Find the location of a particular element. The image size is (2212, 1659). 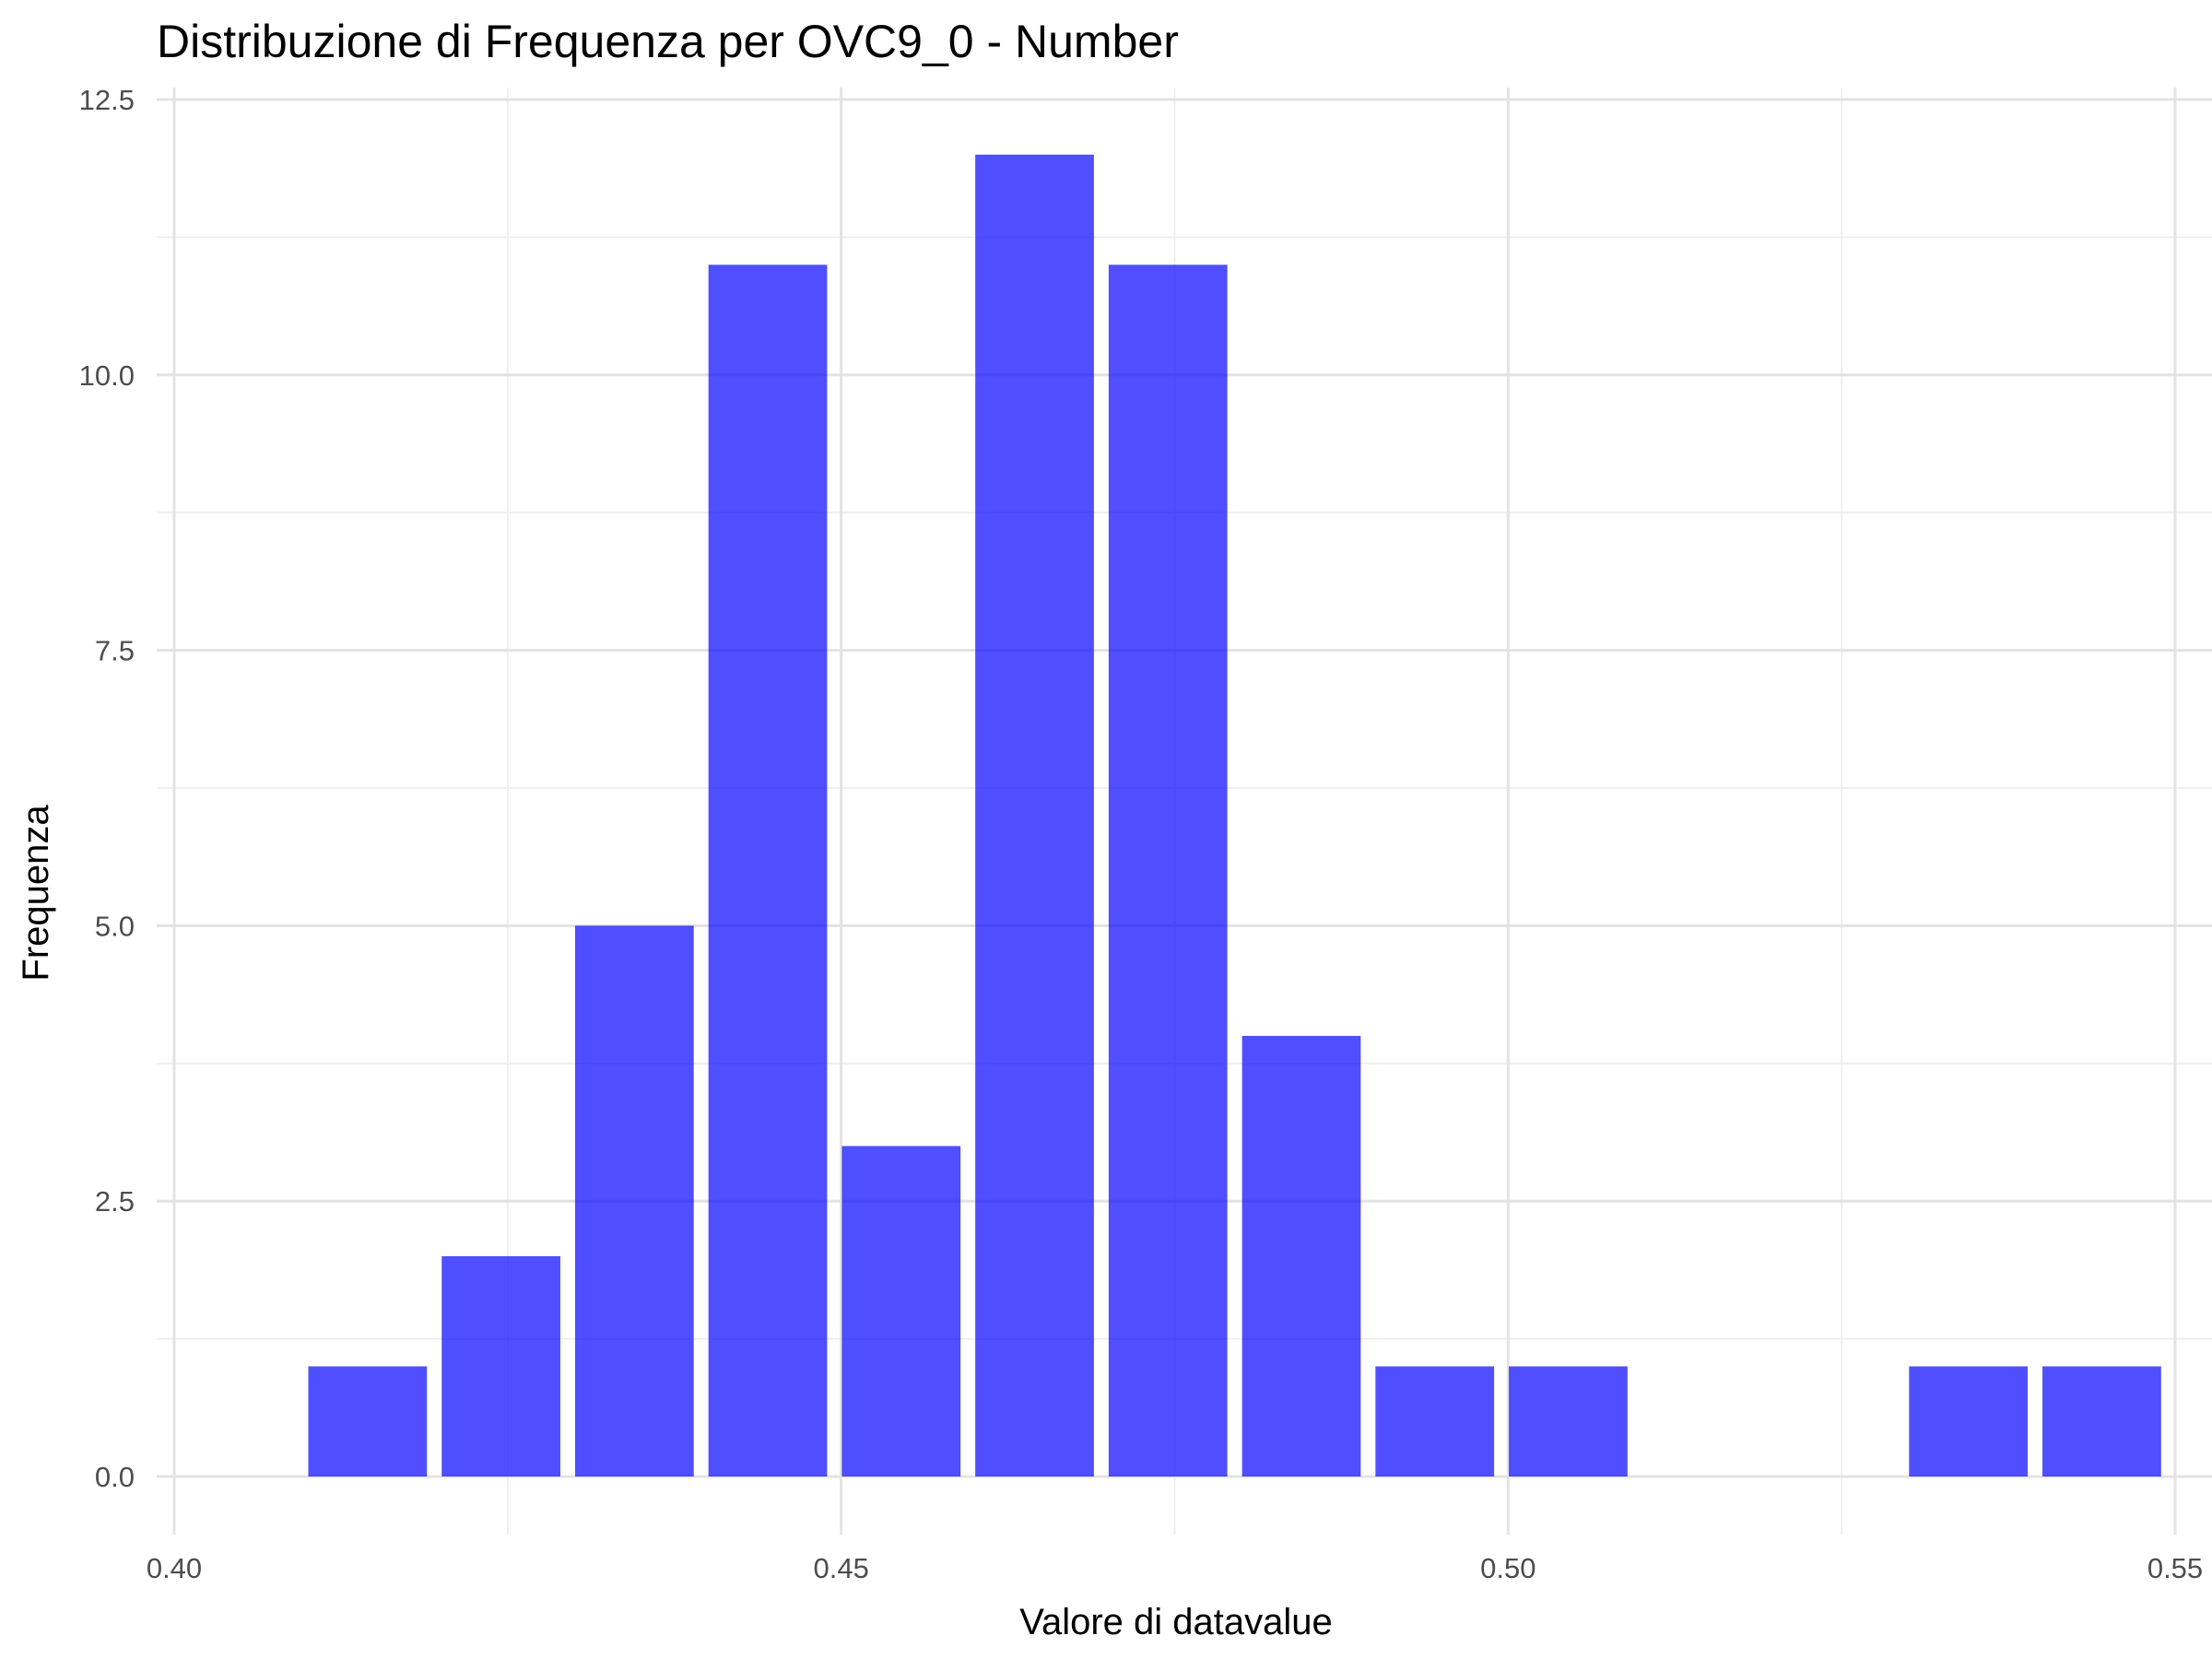

x-tick-label: 0.55 is located at coordinates (2175, 1568).